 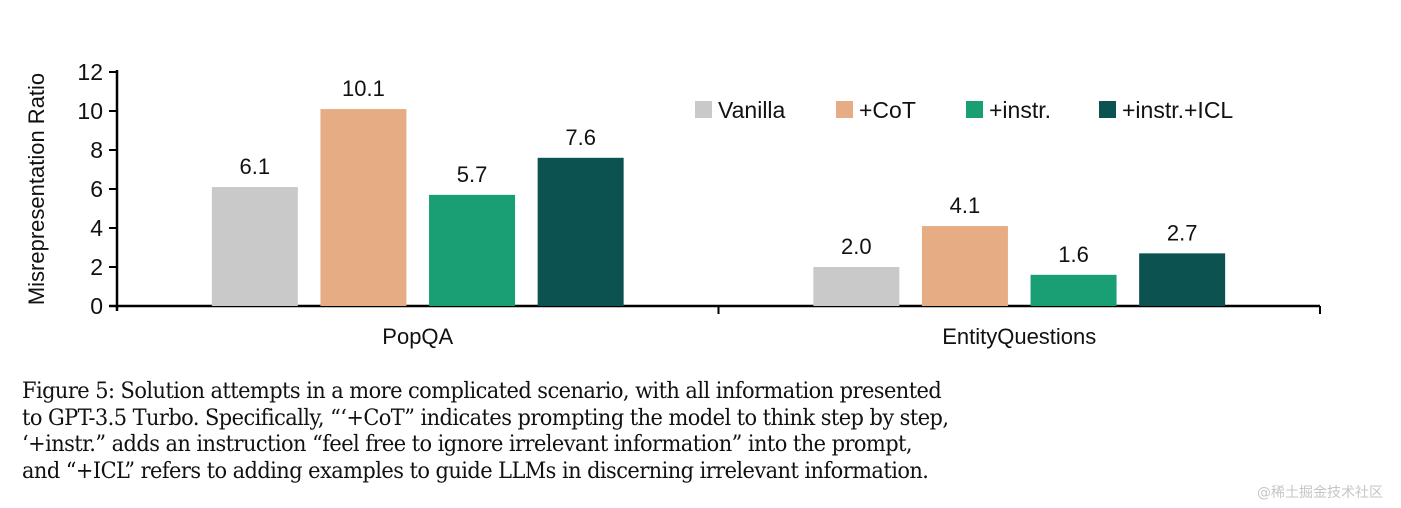 I want to click on y-tick-label: 4, so click(x=96, y=228).